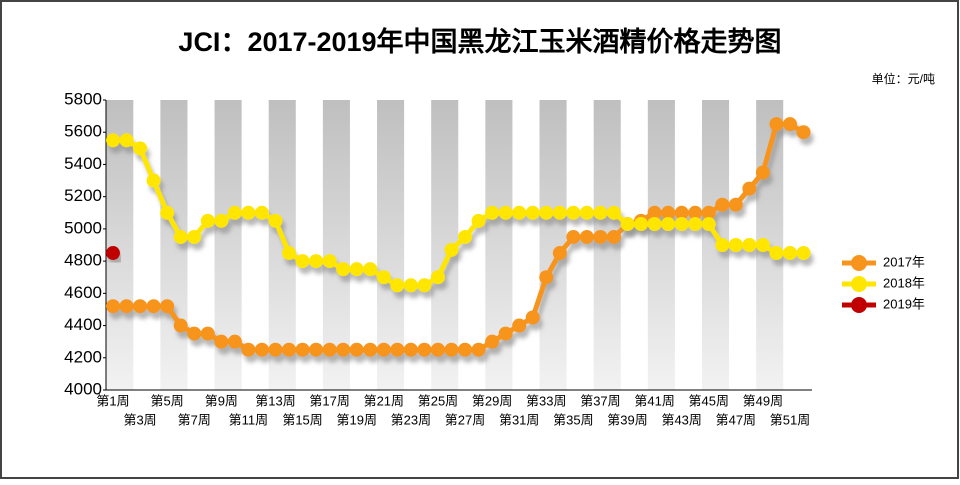  Describe the element at coordinates (83, 388) in the screenshot. I see `y-tick-label: 4000` at that location.